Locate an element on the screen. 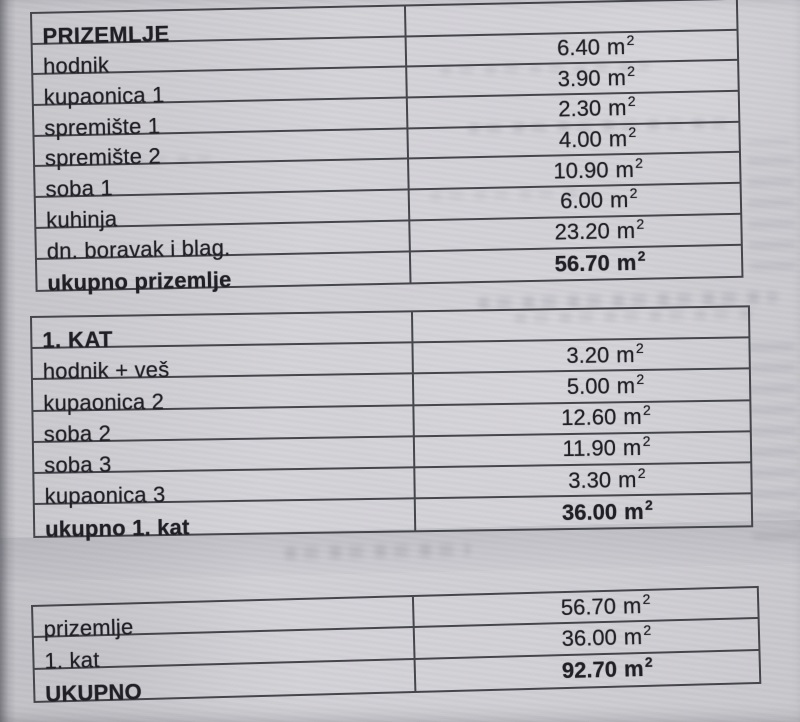 This screenshot has width=800, height=722. area-value-cell: 3.90 m 2 is located at coordinates (572, 78).